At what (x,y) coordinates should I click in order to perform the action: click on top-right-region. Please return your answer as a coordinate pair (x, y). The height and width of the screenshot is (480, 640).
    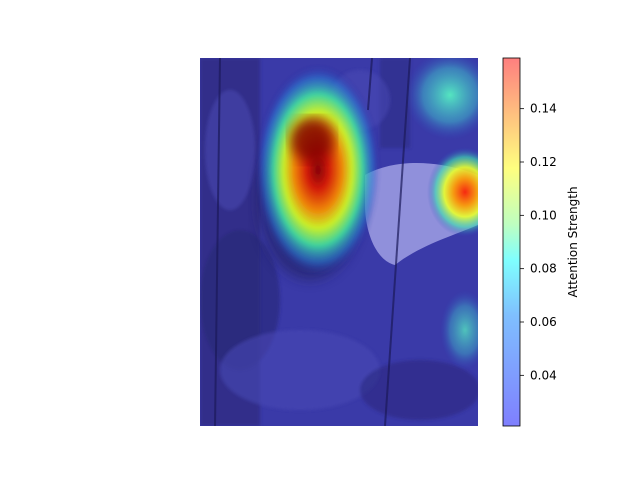
    Looking at the image, I should click on (441, 99).